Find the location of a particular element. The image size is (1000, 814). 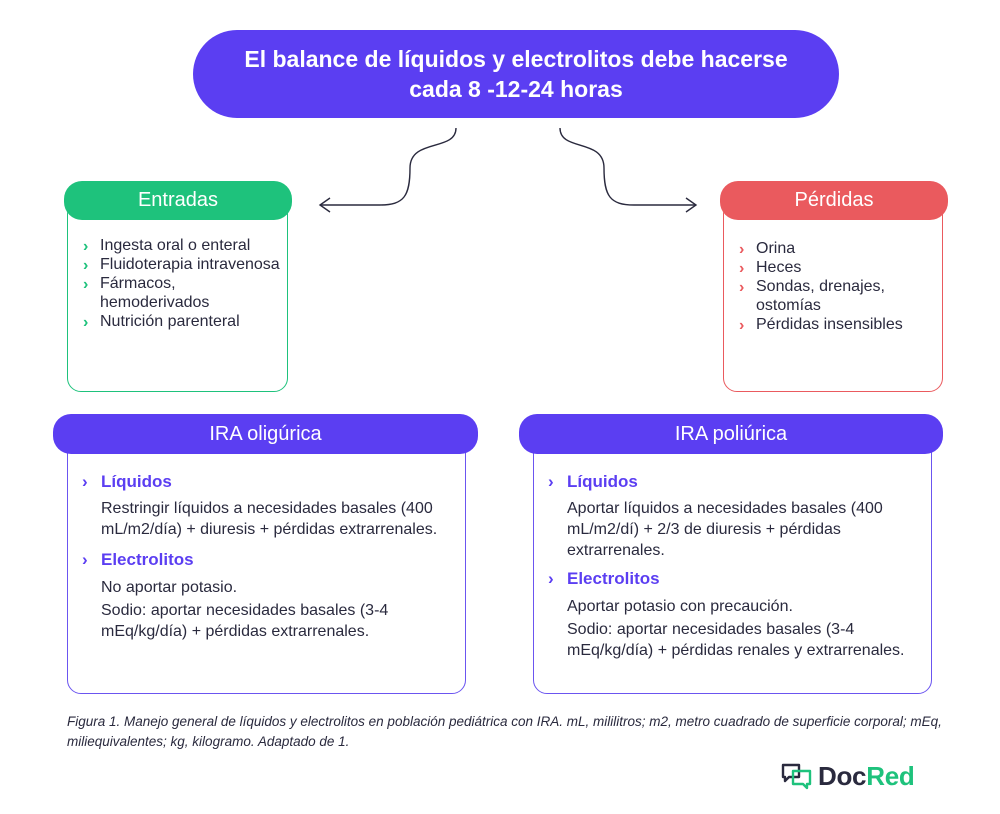

docred-logo: Doc Red is located at coordinates (847, 776).